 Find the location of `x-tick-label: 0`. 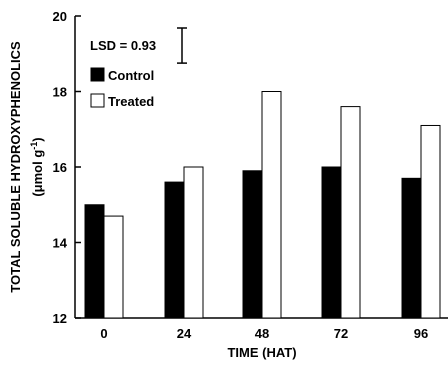

x-tick-label: 0 is located at coordinates (103, 333).